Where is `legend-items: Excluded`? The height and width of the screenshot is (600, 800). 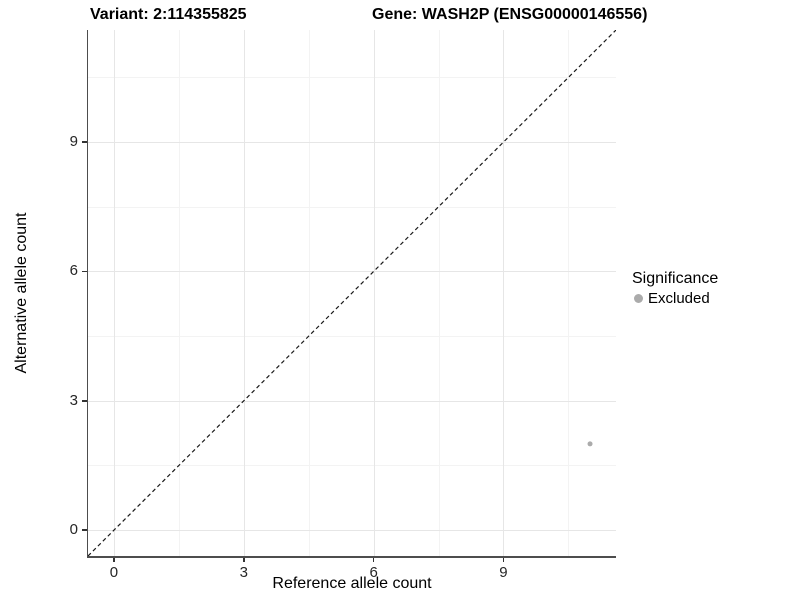
legend-items: Excluded is located at coordinates (674, 298).